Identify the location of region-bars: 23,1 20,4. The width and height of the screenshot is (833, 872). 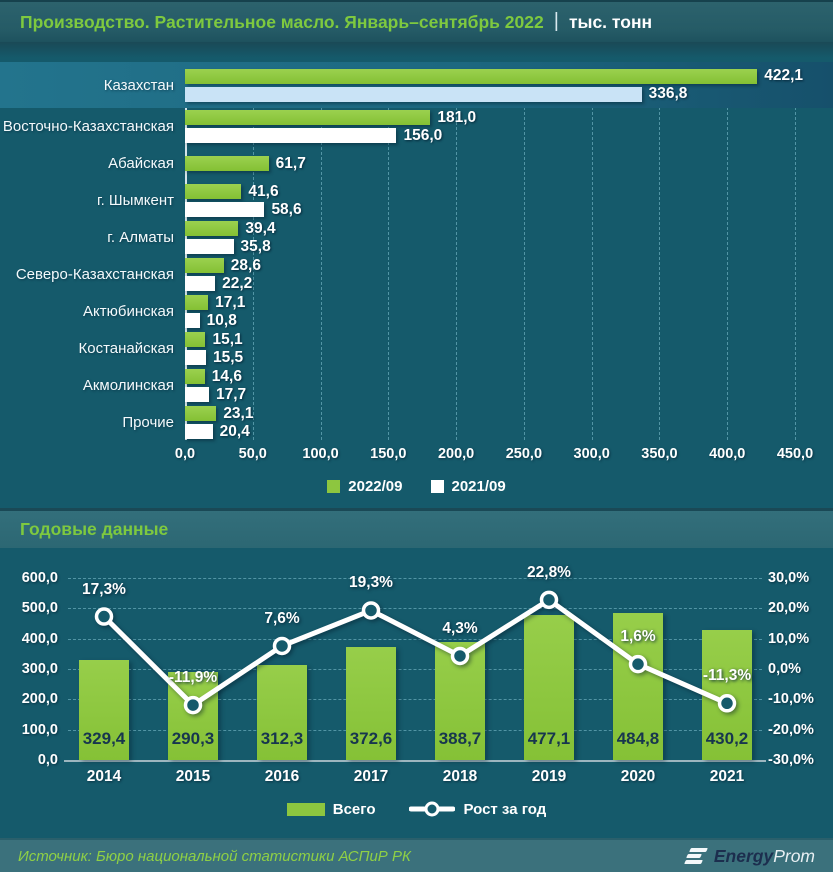
(495, 422).